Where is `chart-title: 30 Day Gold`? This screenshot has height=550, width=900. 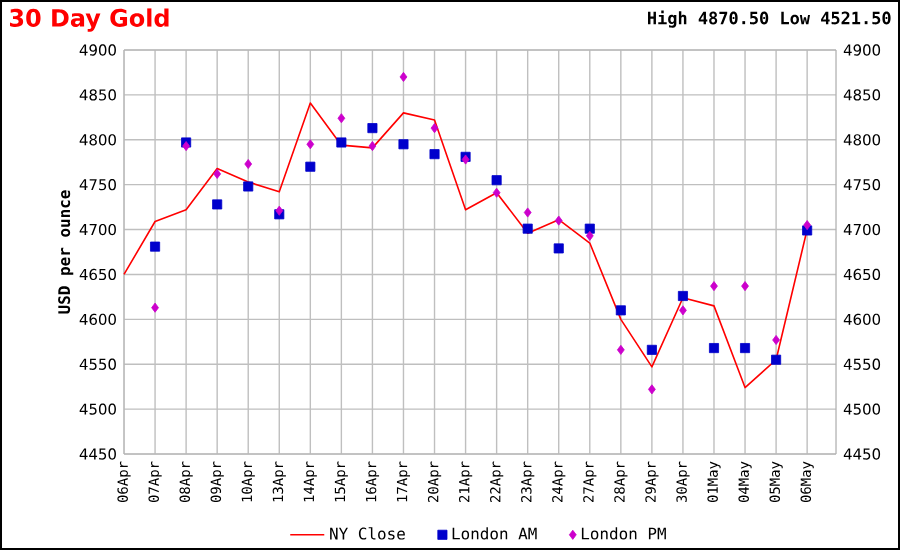
chart-title: 30 Day Gold is located at coordinates (89, 20).